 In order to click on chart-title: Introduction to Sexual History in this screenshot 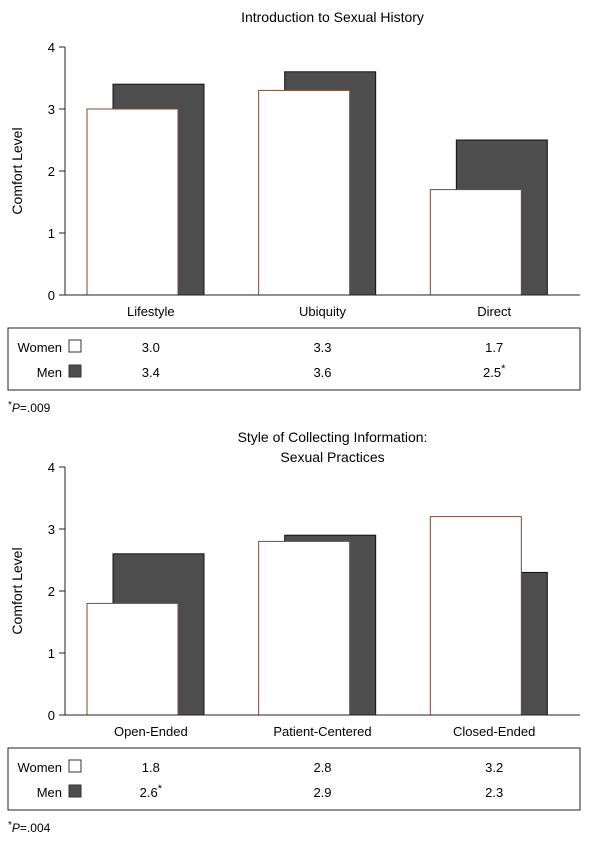, I will do `click(332, 17)`.